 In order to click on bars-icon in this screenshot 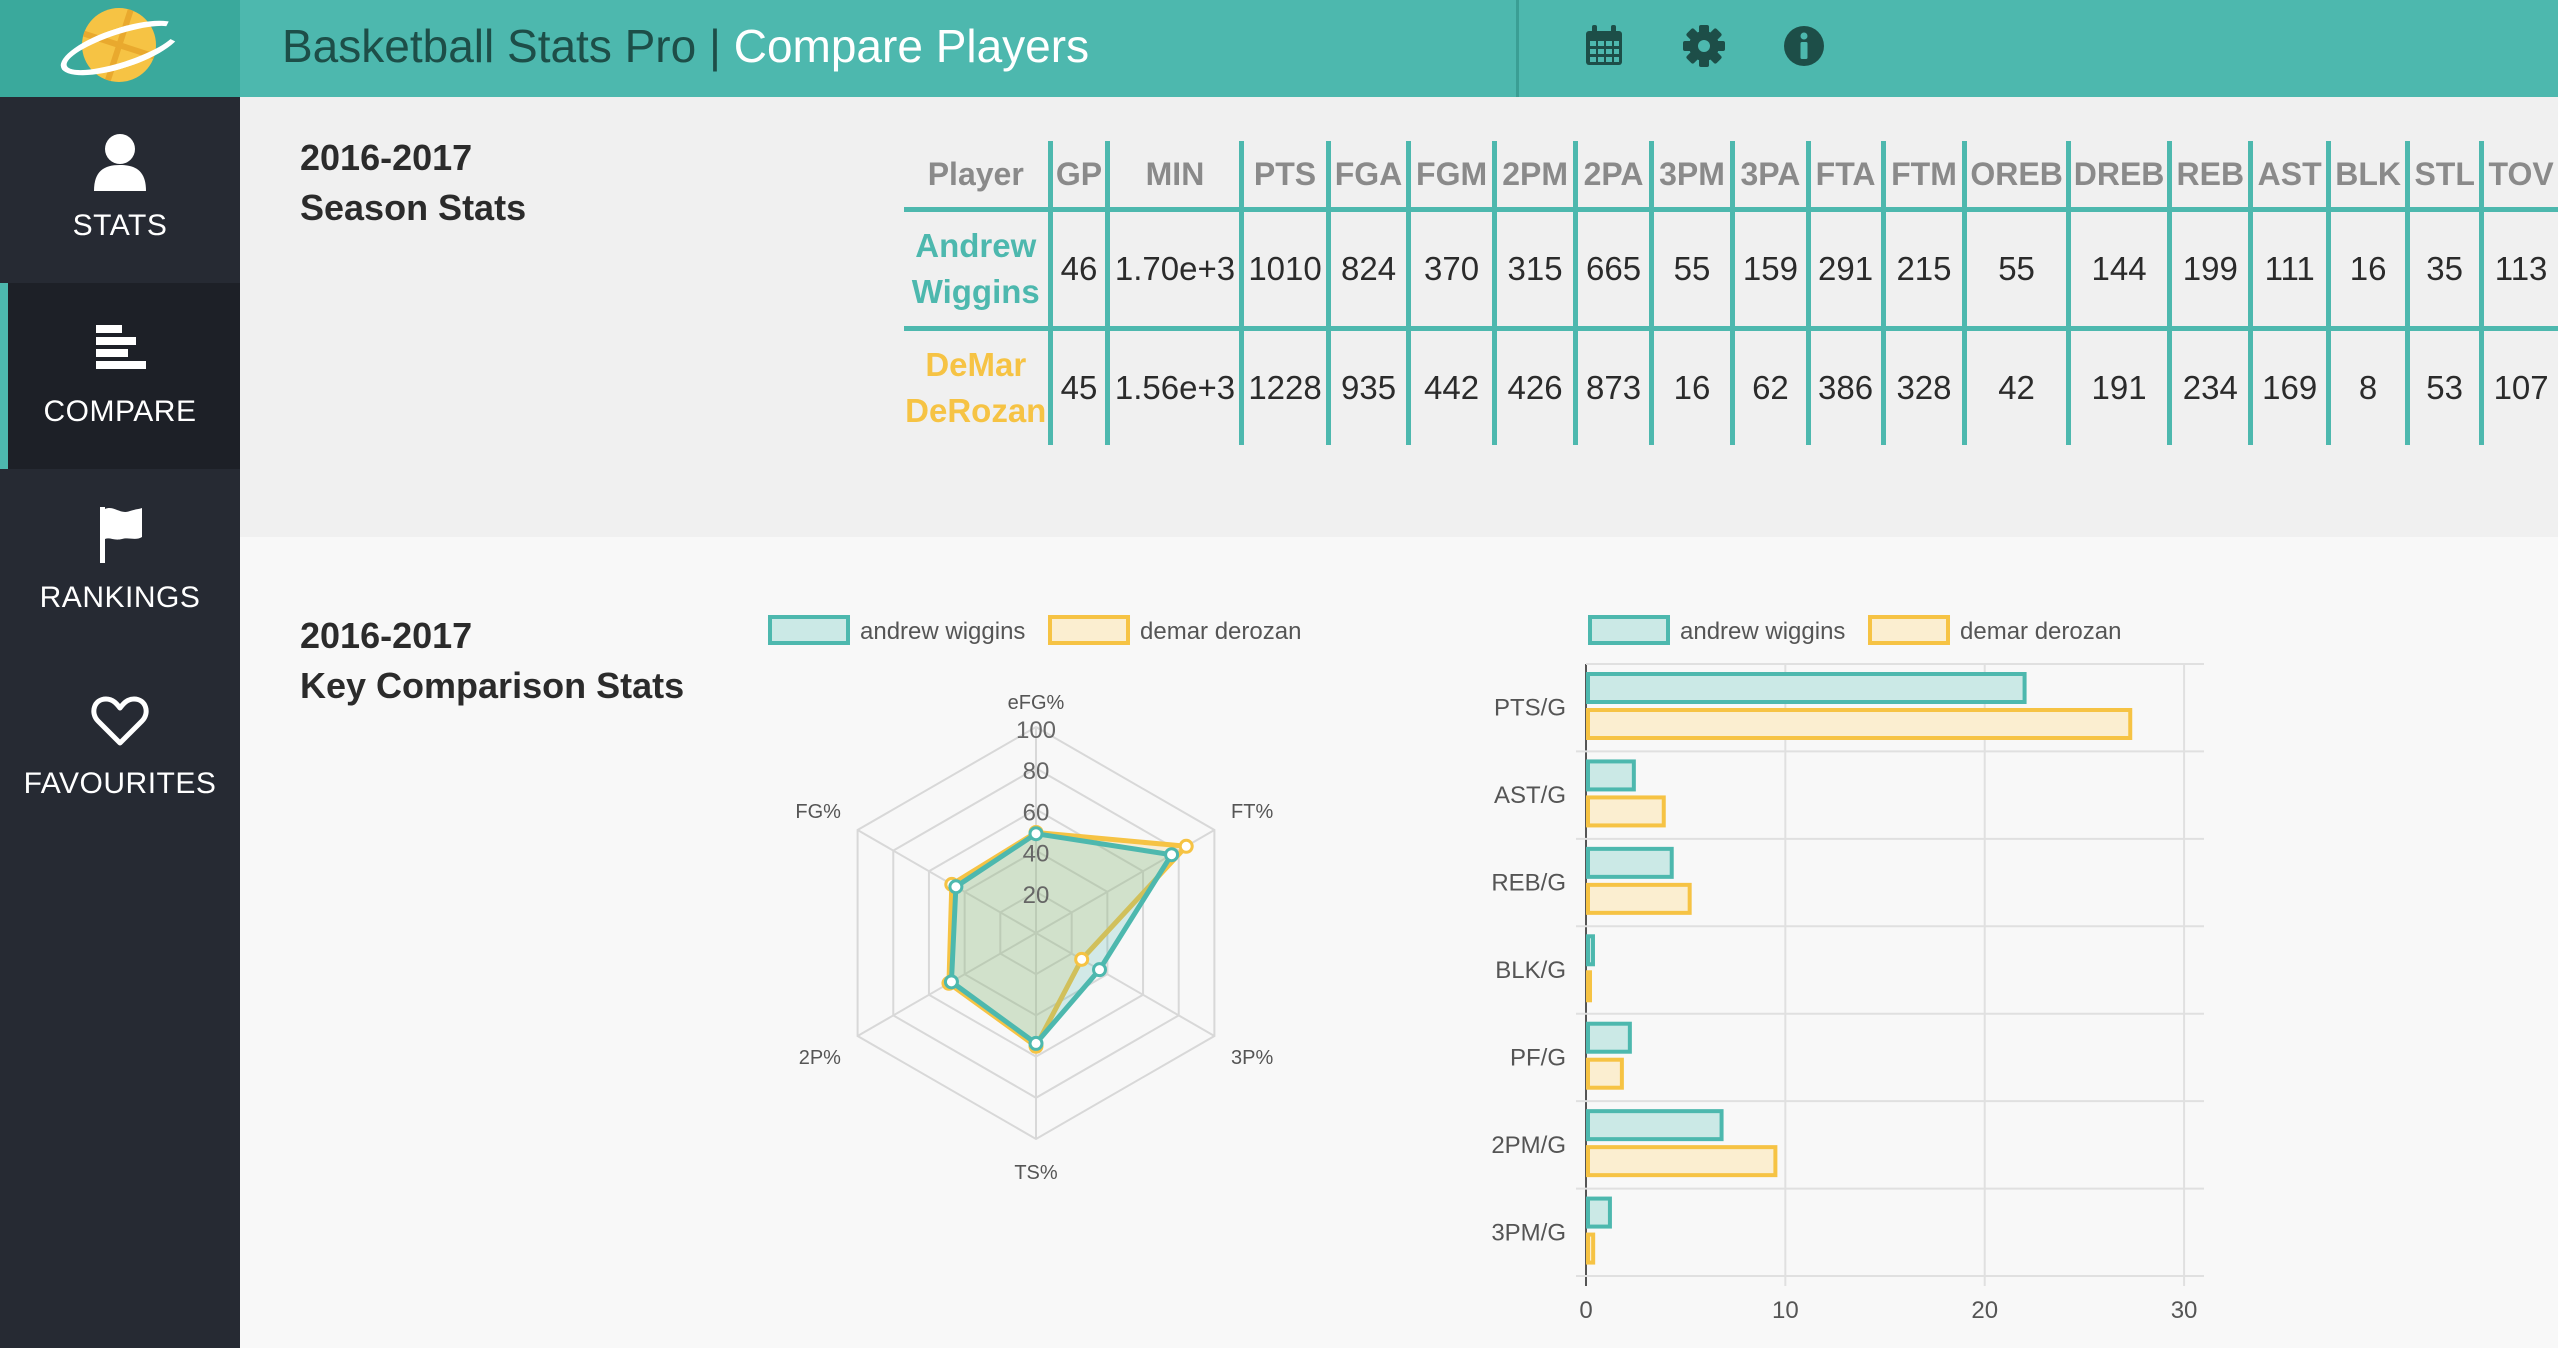, I will do `click(121, 347)`.